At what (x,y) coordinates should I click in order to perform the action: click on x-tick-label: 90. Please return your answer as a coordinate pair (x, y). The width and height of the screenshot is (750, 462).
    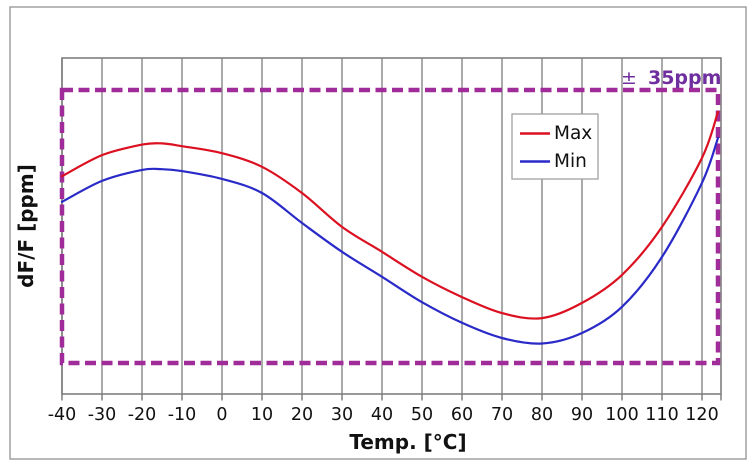
    Looking at the image, I should click on (582, 415).